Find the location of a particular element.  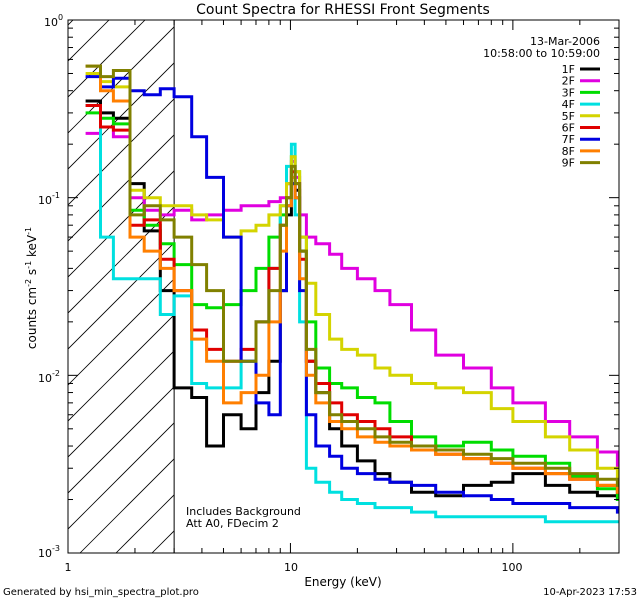

background-note: Includes Background is located at coordinates (243, 511).